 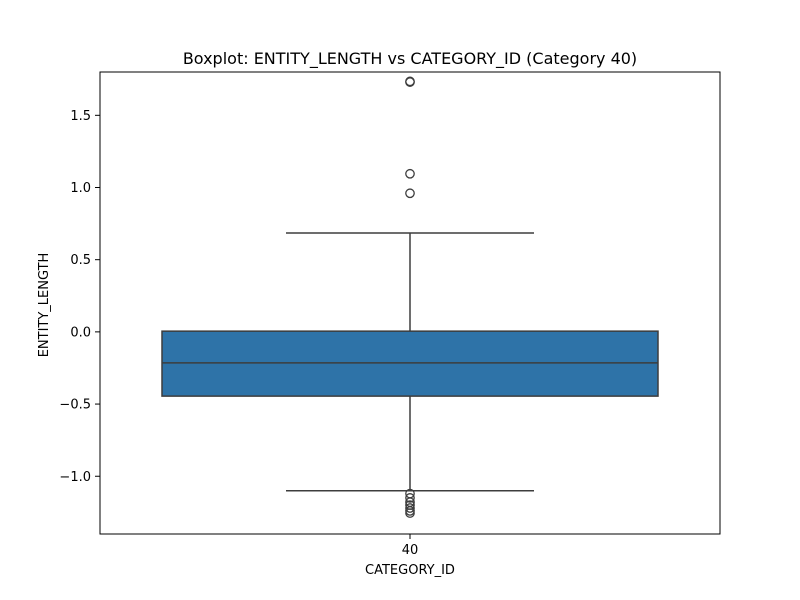 What do you see at coordinates (410, 570) in the screenshot?
I see `x-axis-label: CATEGORY_ID` at bounding box center [410, 570].